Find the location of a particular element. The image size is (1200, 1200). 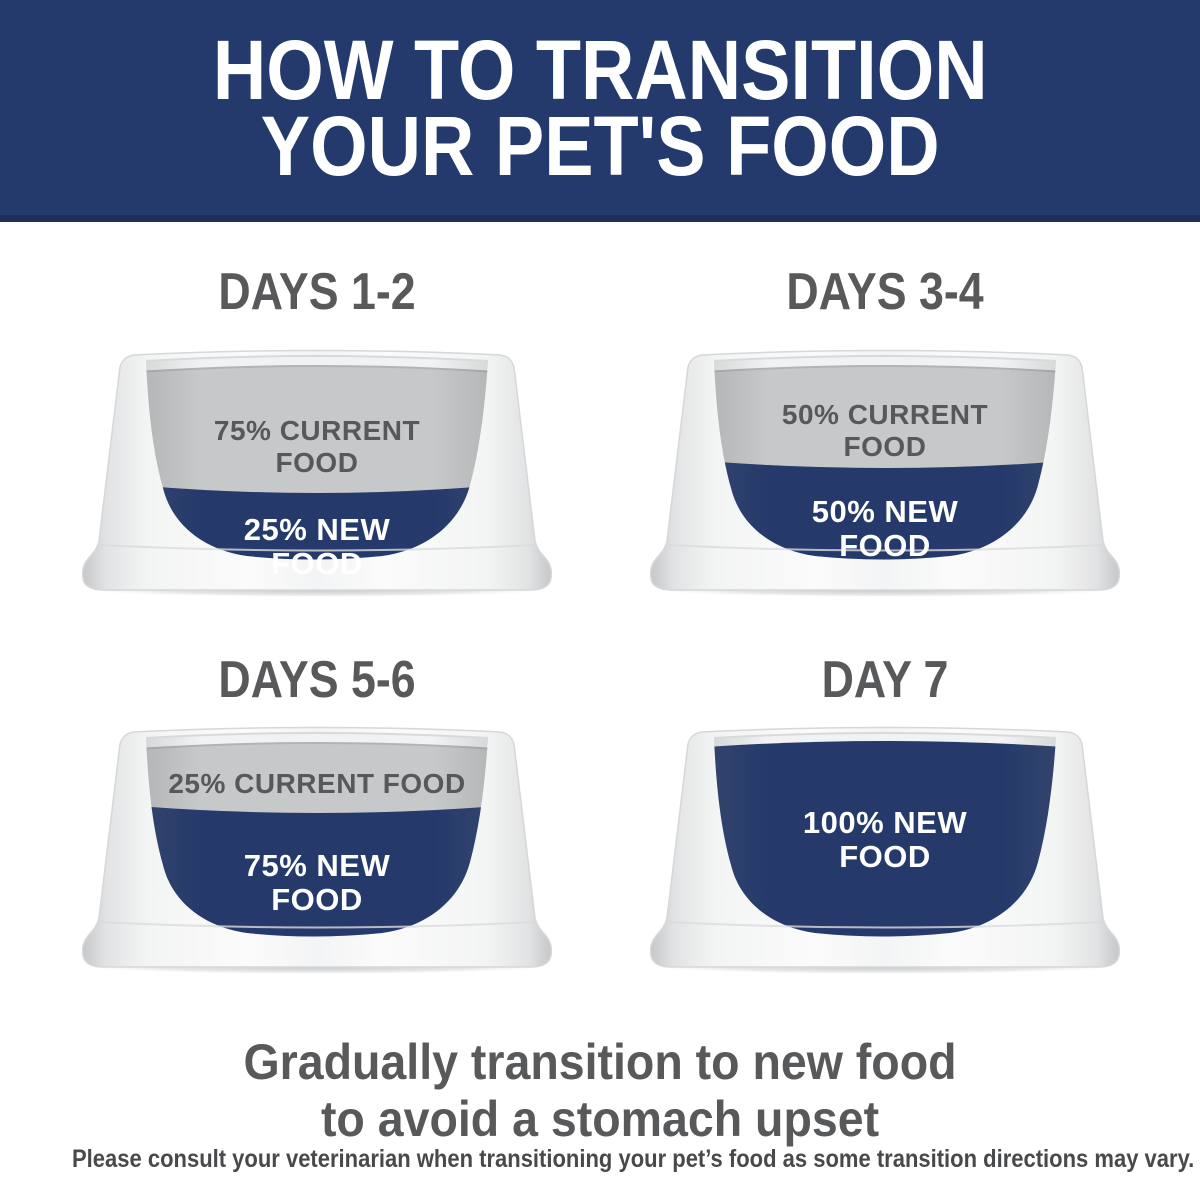

page-title: HOW TO TRANSITION YOUR PET'S FOOD is located at coordinates (600, 108).